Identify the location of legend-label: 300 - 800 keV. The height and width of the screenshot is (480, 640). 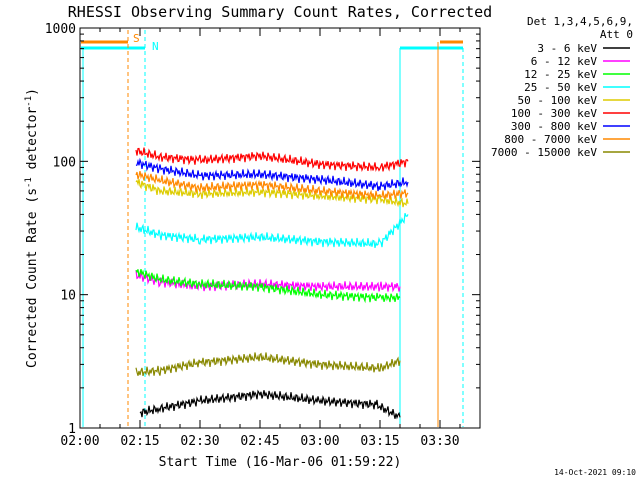
(554, 126).